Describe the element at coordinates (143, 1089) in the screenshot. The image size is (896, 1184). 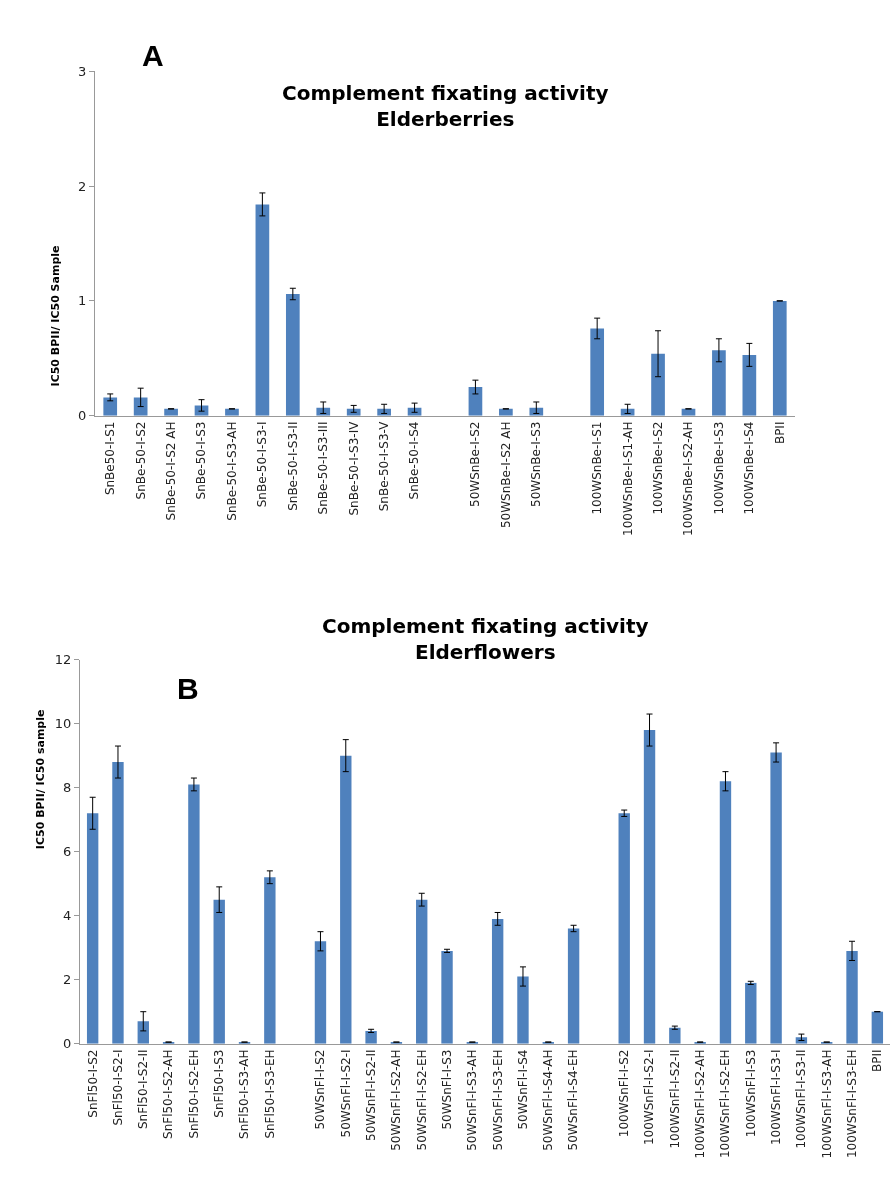
I see `x-tick-label: SnFl50-I-S2-II` at that location.